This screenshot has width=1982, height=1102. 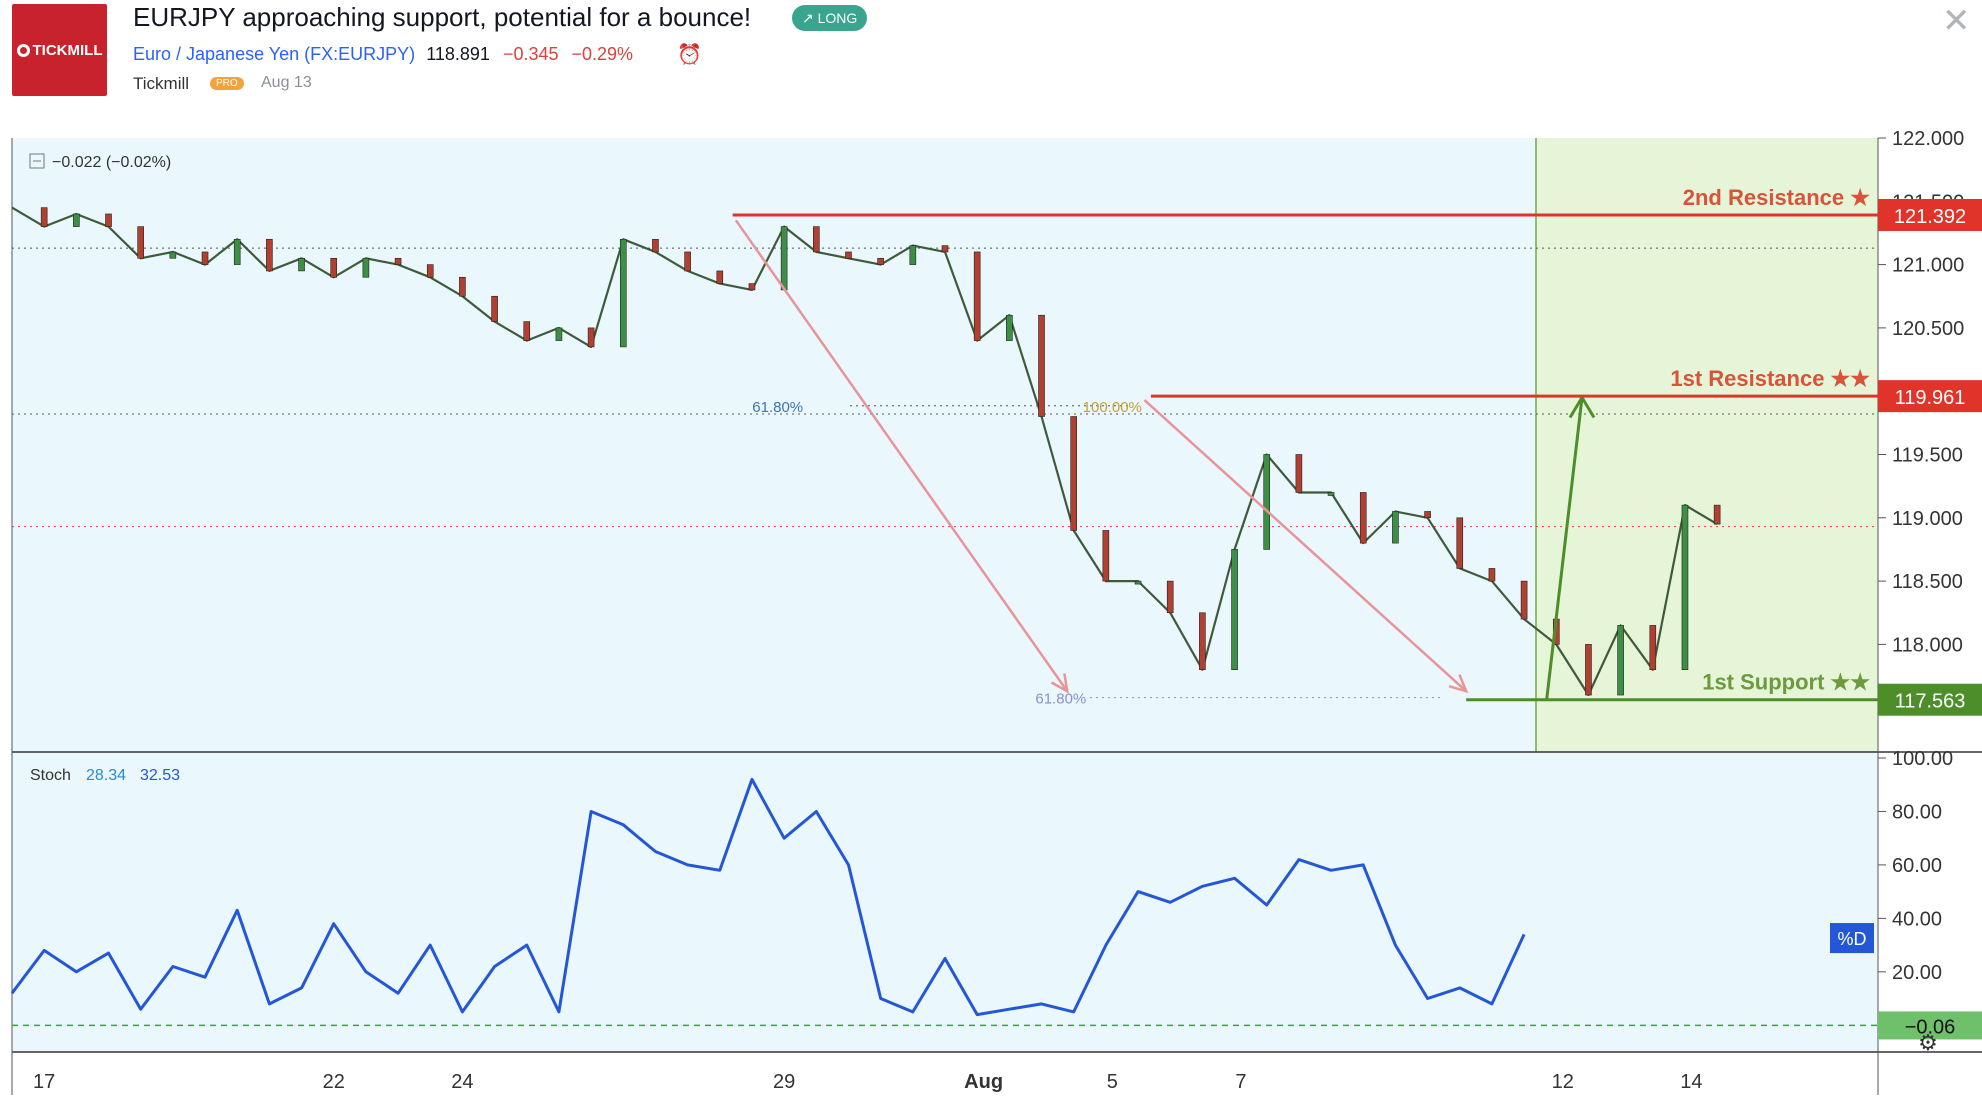 What do you see at coordinates (1927, 455) in the screenshot?
I see `price-tick-label: 119.500` at bounding box center [1927, 455].